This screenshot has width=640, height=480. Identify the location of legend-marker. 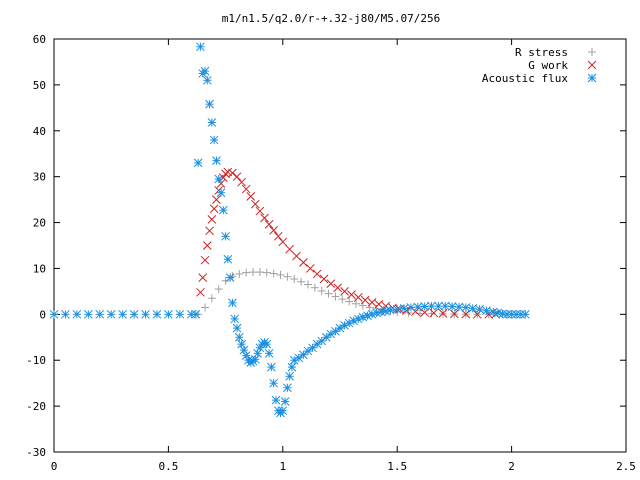
(592, 65).